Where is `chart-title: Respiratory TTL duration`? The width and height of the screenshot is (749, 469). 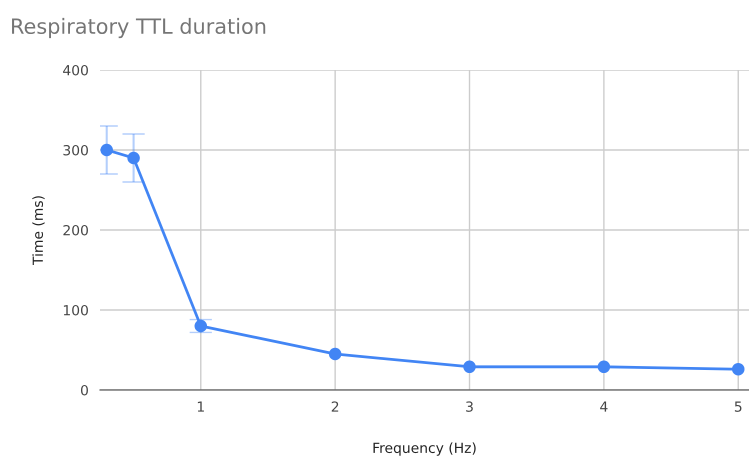
chart-title: Respiratory TTL duration is located at coordinates (139, 28).